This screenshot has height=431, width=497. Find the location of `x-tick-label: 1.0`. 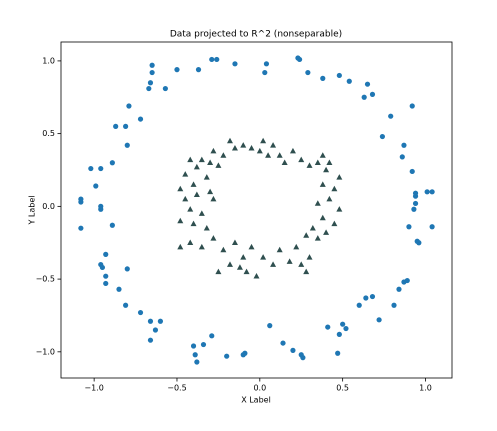

x-tick-label: 1.0 is located at coordinates (425, 388).